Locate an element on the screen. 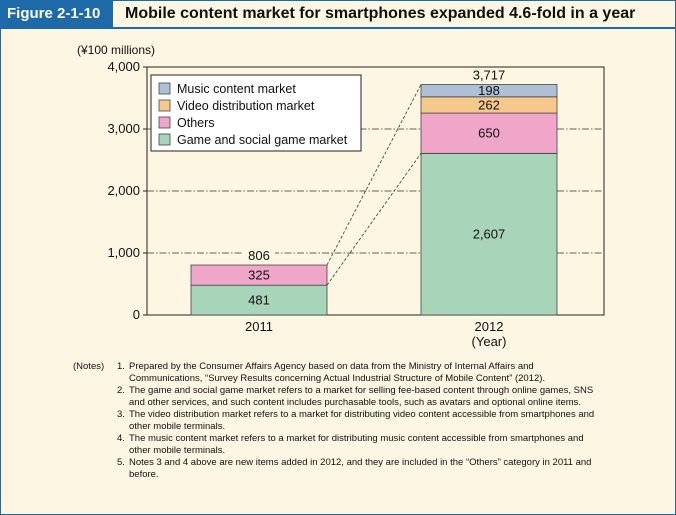 This screenshot has height=515, width=676. legend-box is located at coordinates (256, 113).